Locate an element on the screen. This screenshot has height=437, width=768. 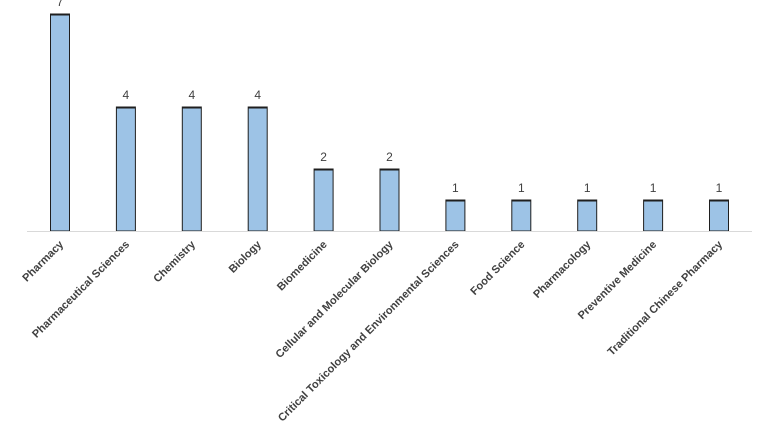
value-label-8: 1 is located at coordinates (521, 188).